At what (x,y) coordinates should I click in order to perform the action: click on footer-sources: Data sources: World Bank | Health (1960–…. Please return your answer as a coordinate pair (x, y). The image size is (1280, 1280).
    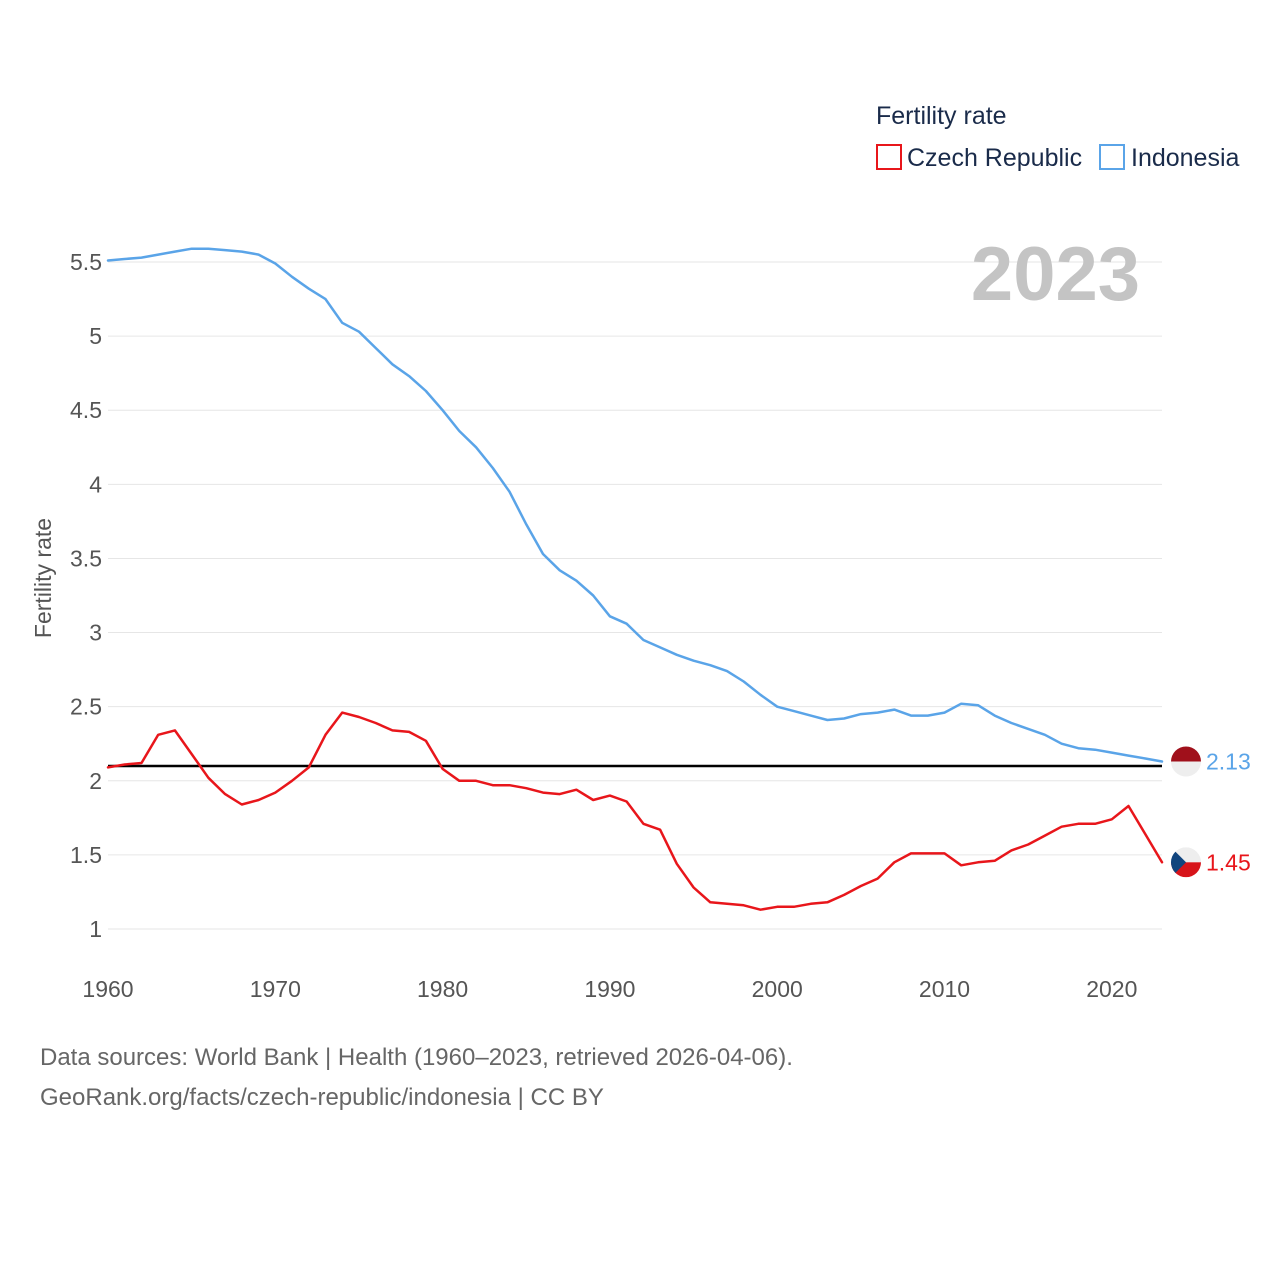
    Looking at the image, I should click on (416, 1057).